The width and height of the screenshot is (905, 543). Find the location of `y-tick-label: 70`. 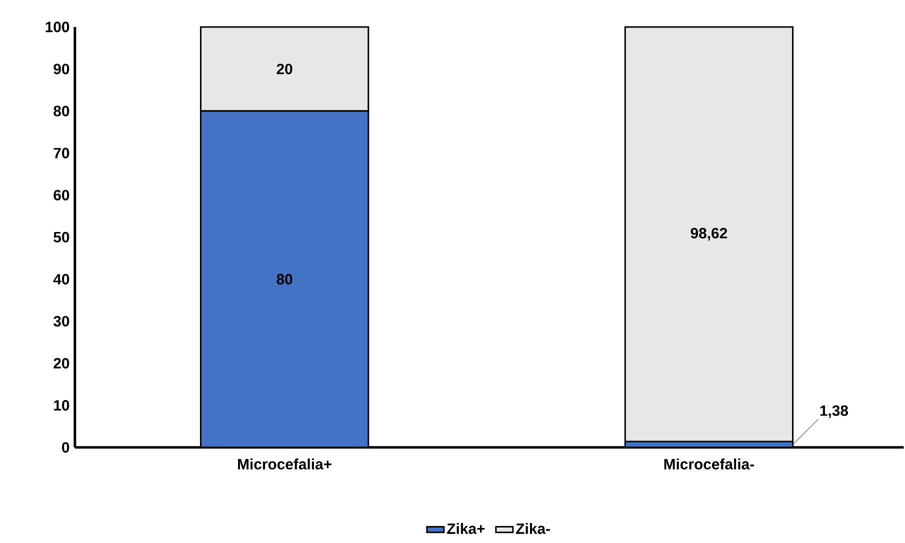

y-tick-label: 70 is located at coordinates (62, 153).